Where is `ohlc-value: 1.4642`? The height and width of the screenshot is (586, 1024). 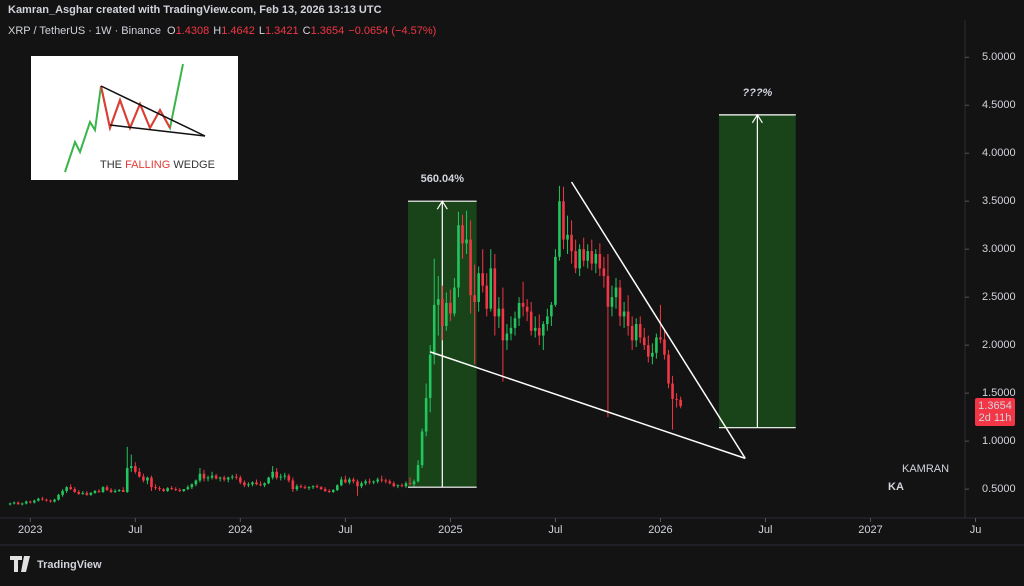 ohlc-value: 1.4642 is located at coordinates (238, 31).